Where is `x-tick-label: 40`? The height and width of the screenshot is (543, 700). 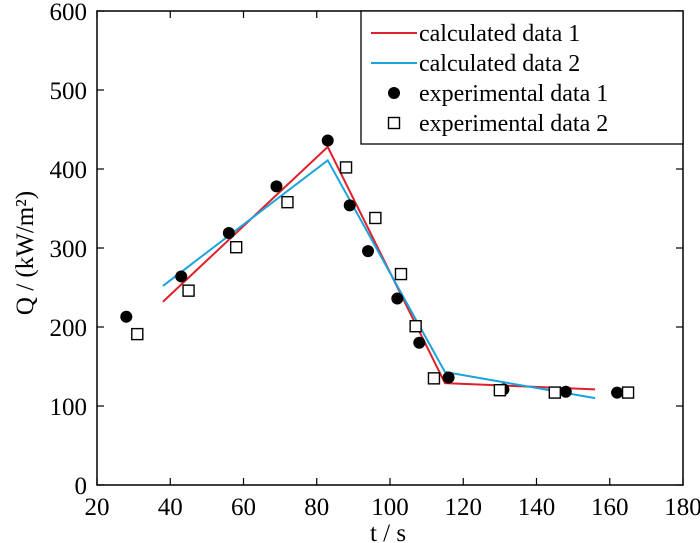 x-tick-label: 40 is located at coordinates (170, 507).